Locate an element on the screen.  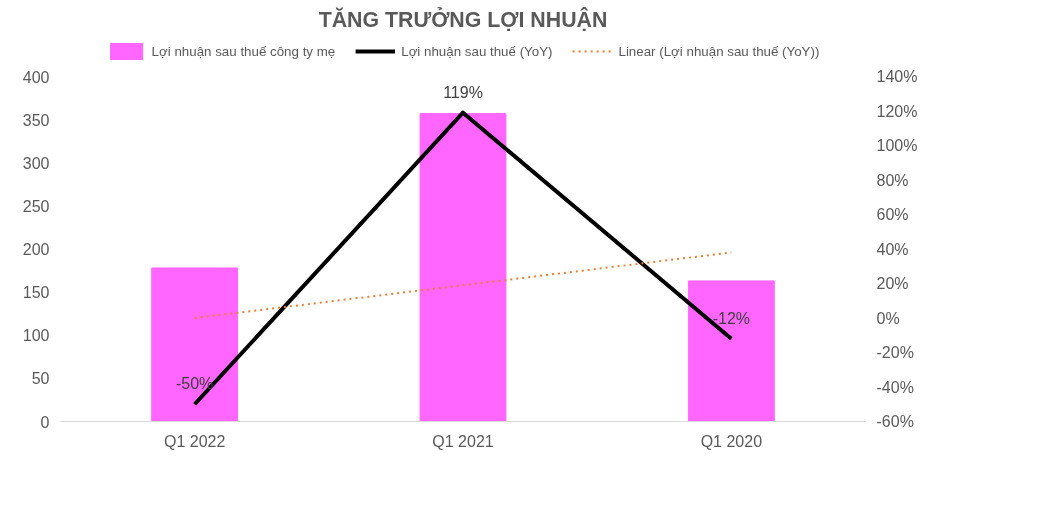
y2-tick-label: 140% is located at coordinates (897, 76).